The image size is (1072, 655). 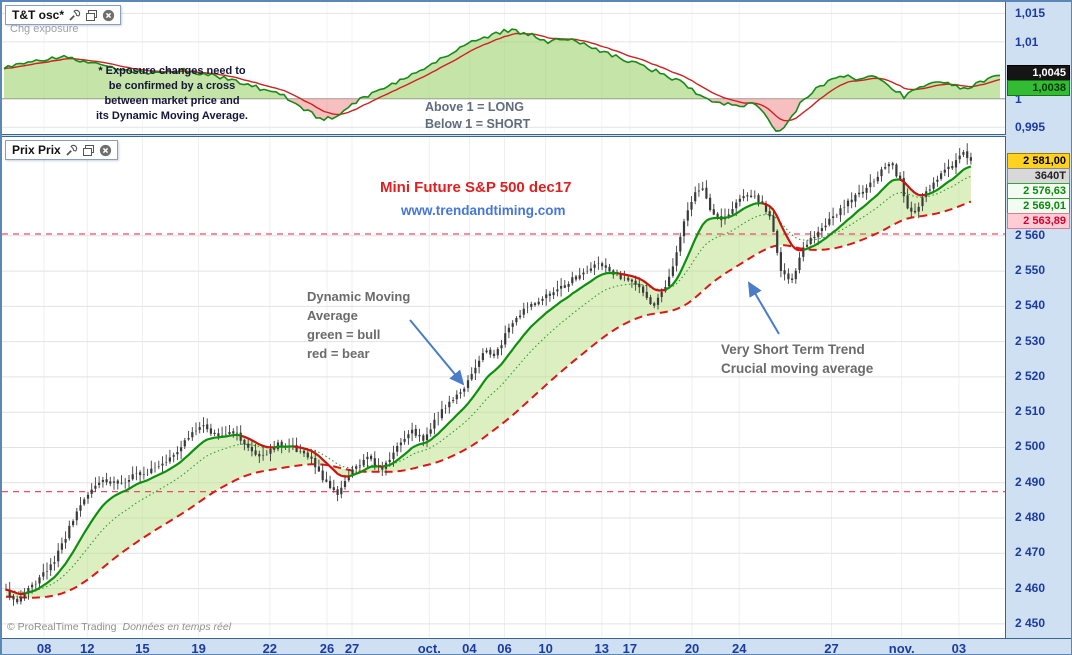 What do you see at coordinates (338, 353) in the screenshot?
I see `dma-annotation-line: red = bear` at bounding box center [338, 353].